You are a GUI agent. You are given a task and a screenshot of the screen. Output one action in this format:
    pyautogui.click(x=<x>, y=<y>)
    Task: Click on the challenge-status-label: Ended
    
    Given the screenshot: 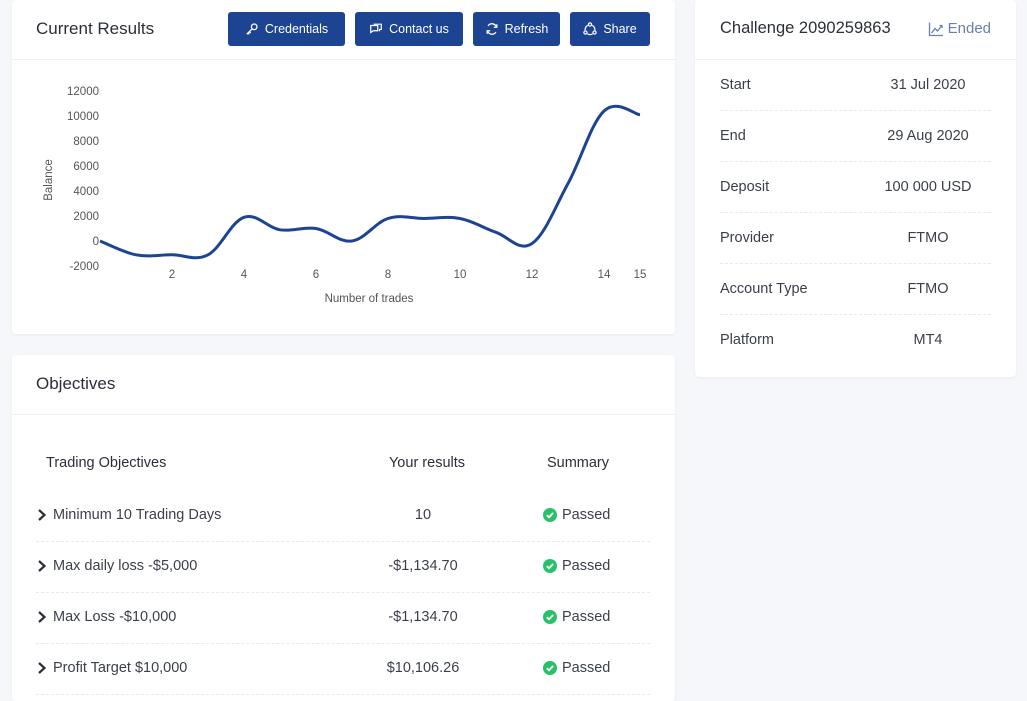 What is the action you would take?
    pyautogui.click(x=969, y=28)
    